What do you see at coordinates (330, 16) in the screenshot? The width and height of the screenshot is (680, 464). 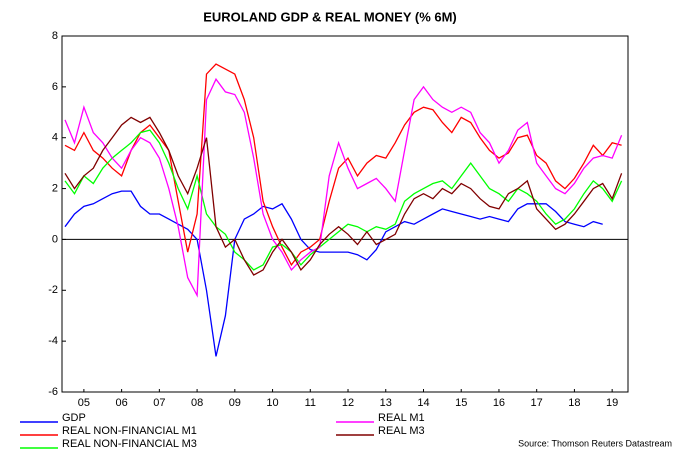 I see `chart-title: EUROLAND GDP & REAL MONEY (% 6M)` at bounding box center [330, 16].